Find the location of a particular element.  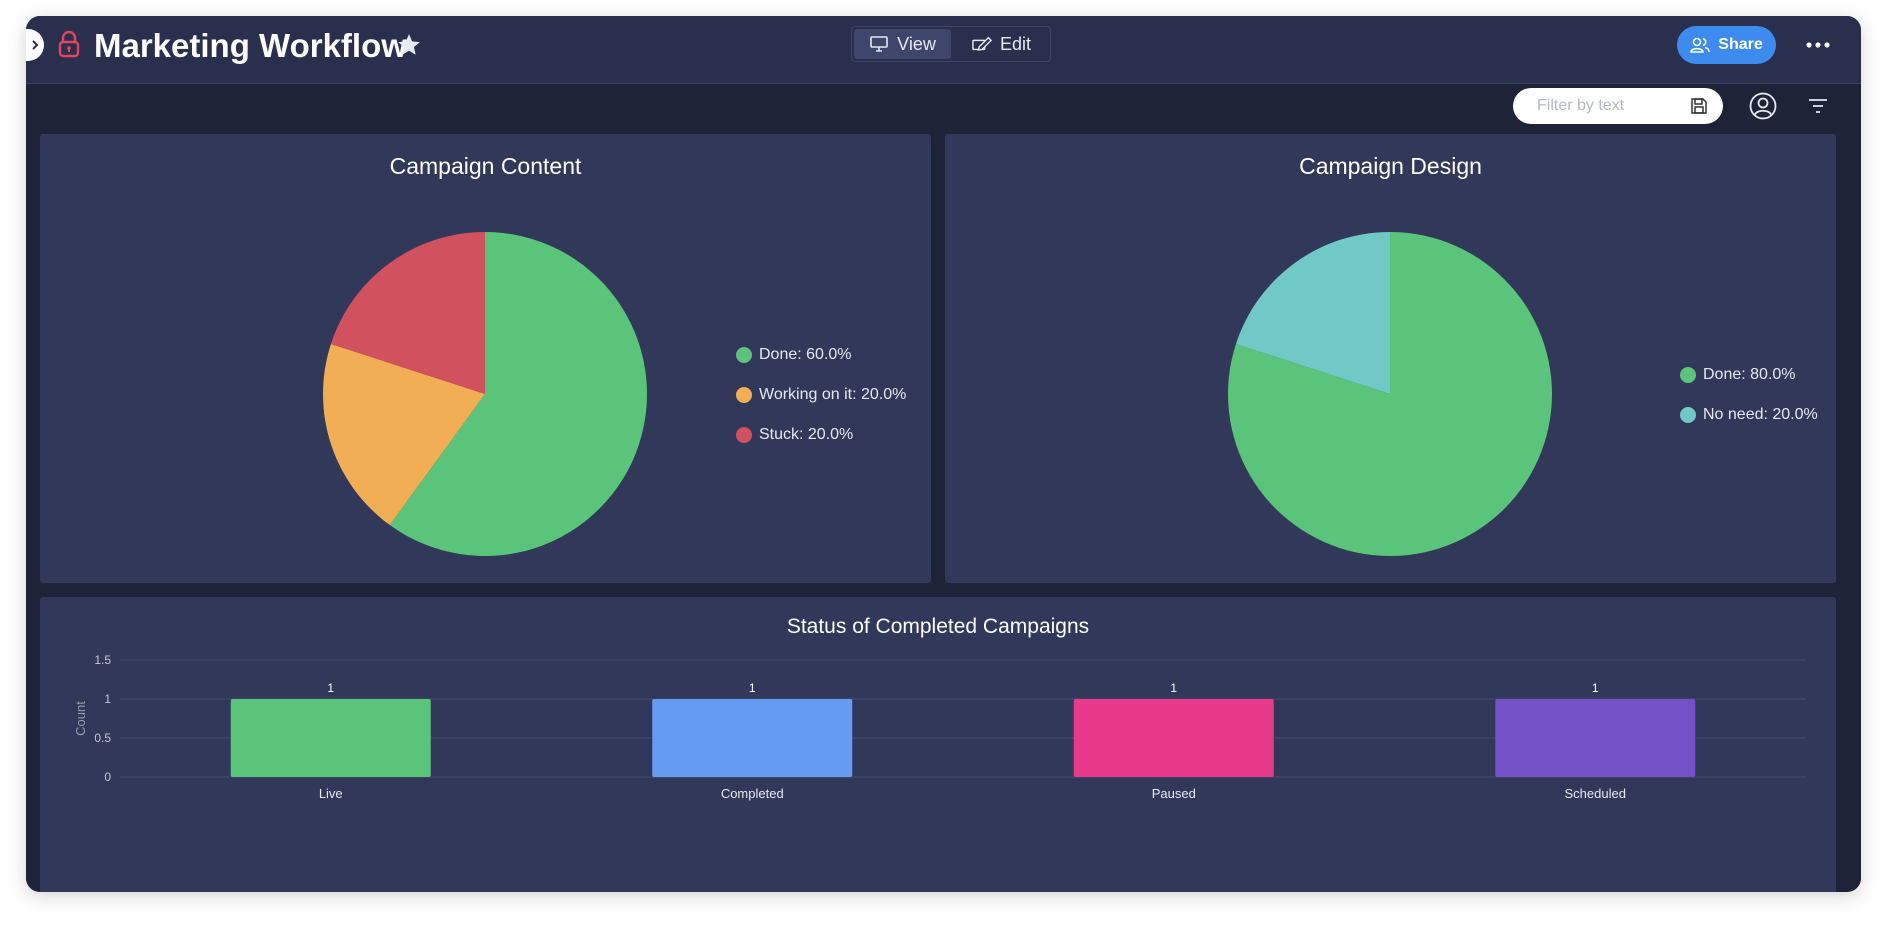

filter-box is located at coordinates (1618, 106).